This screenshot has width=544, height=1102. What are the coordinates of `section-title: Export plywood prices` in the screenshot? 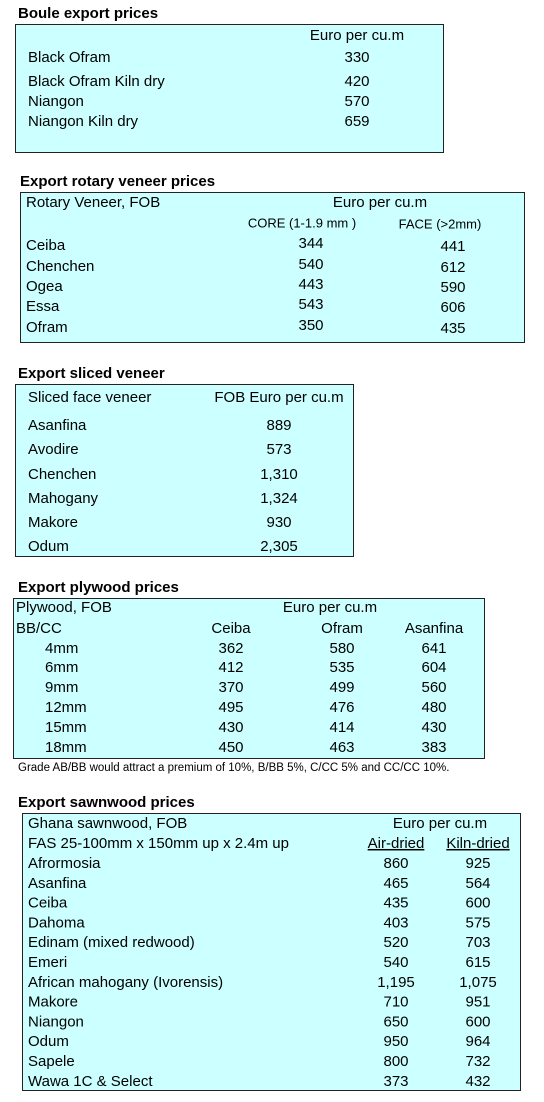 It's located at (98, 587).